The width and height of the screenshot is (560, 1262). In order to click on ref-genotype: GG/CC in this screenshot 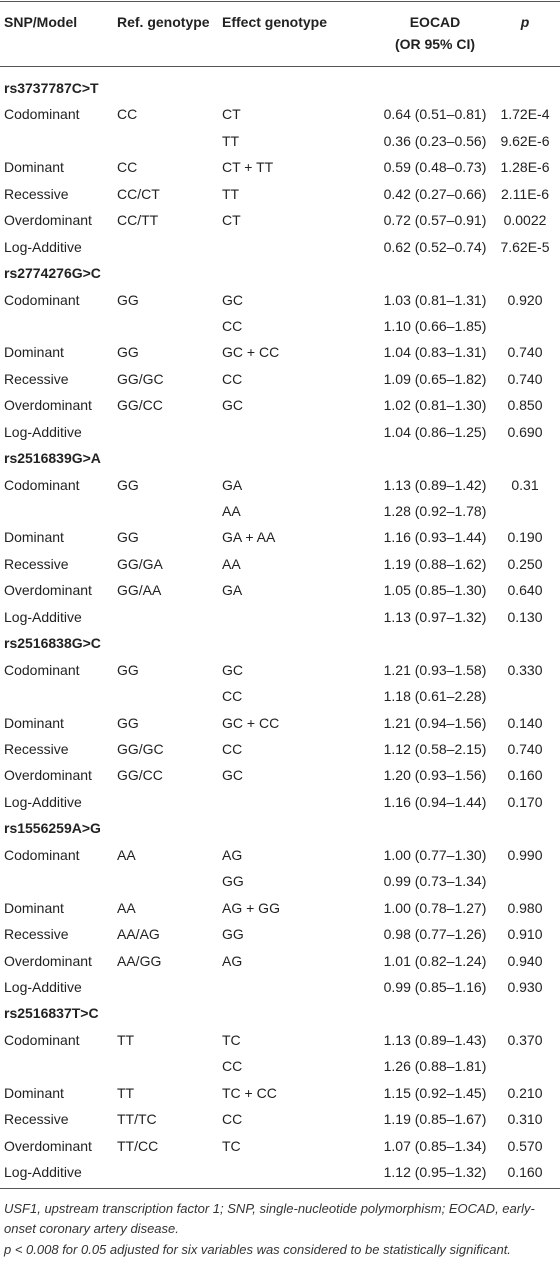, I will do `click(140, 775)`.